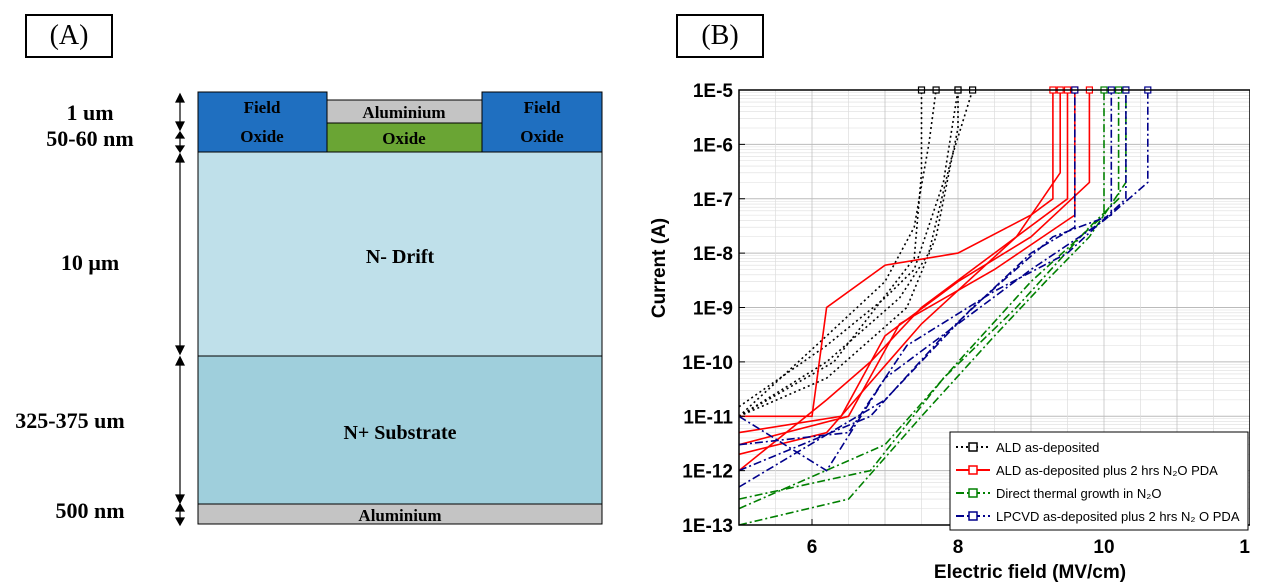  Describe the element at coordinates (262, 136) in the screenshot. I see `field-oxide-left-line2: Oxide` at that location.